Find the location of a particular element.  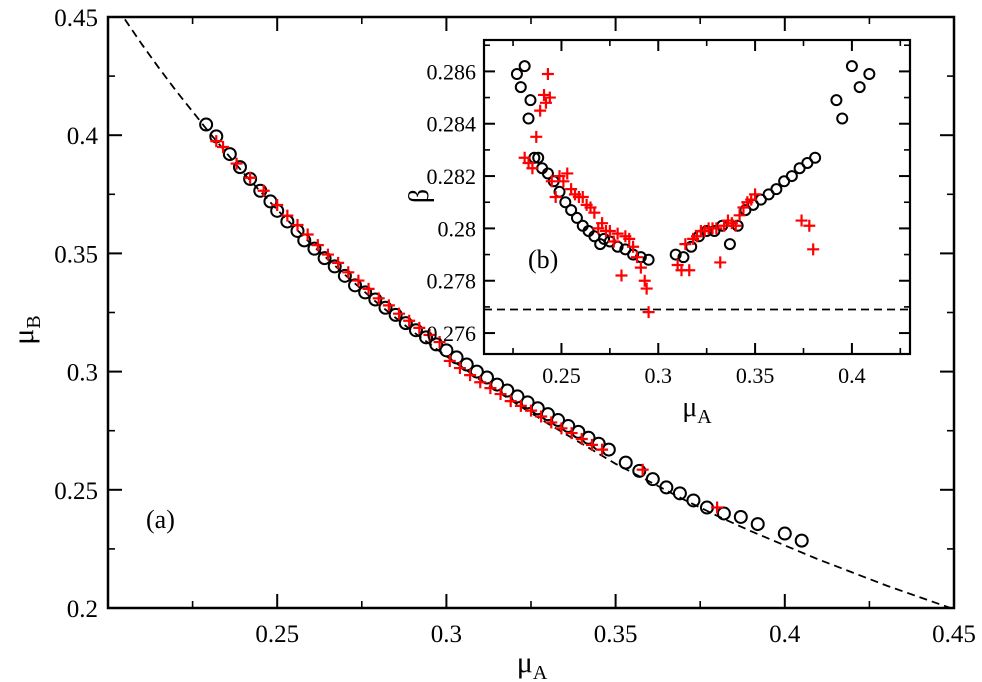

main-y-axis-title: μB is located at coordinates (26, 329).